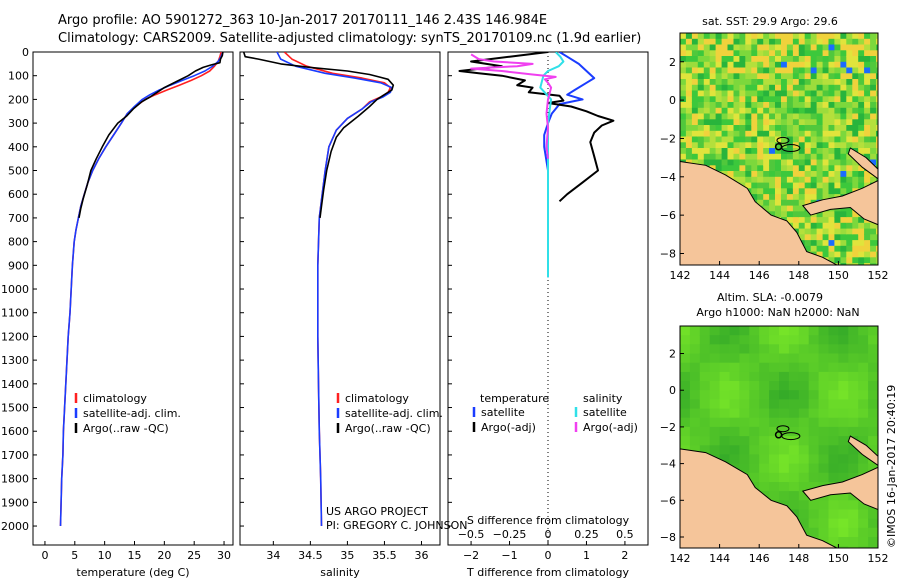 This screenshot has width=900, height=580. I want to click on land-new-ireland, so click(862, 163).